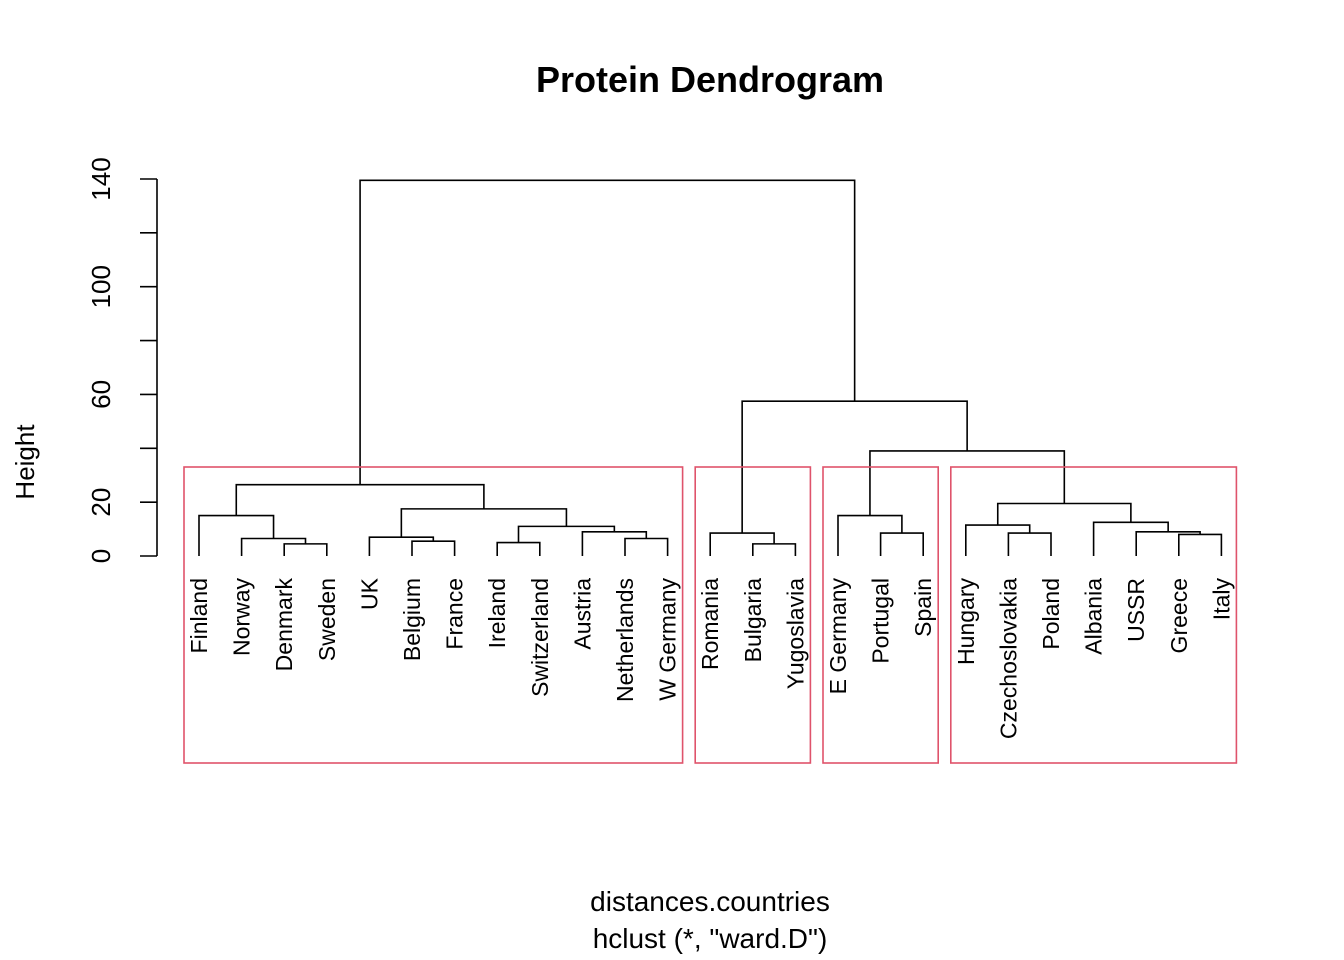 The height and width of the screenshot is (960, 1344). I want to click on merge-link-m11, so click(360, 499).